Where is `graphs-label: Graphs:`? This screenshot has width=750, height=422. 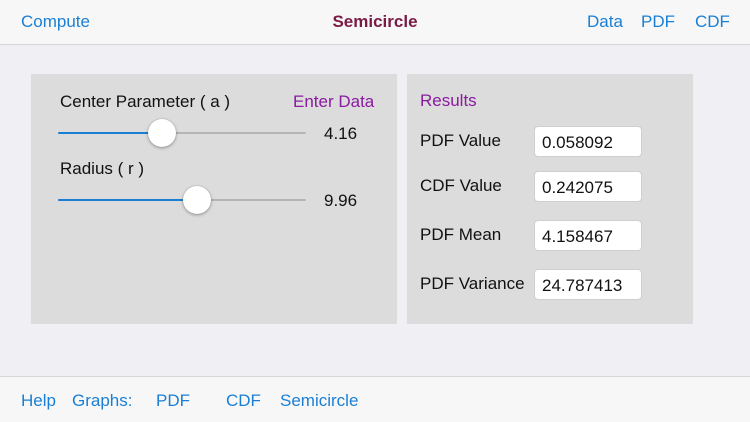 graphs-label: Graphs: is located at coordinates (102, 400).